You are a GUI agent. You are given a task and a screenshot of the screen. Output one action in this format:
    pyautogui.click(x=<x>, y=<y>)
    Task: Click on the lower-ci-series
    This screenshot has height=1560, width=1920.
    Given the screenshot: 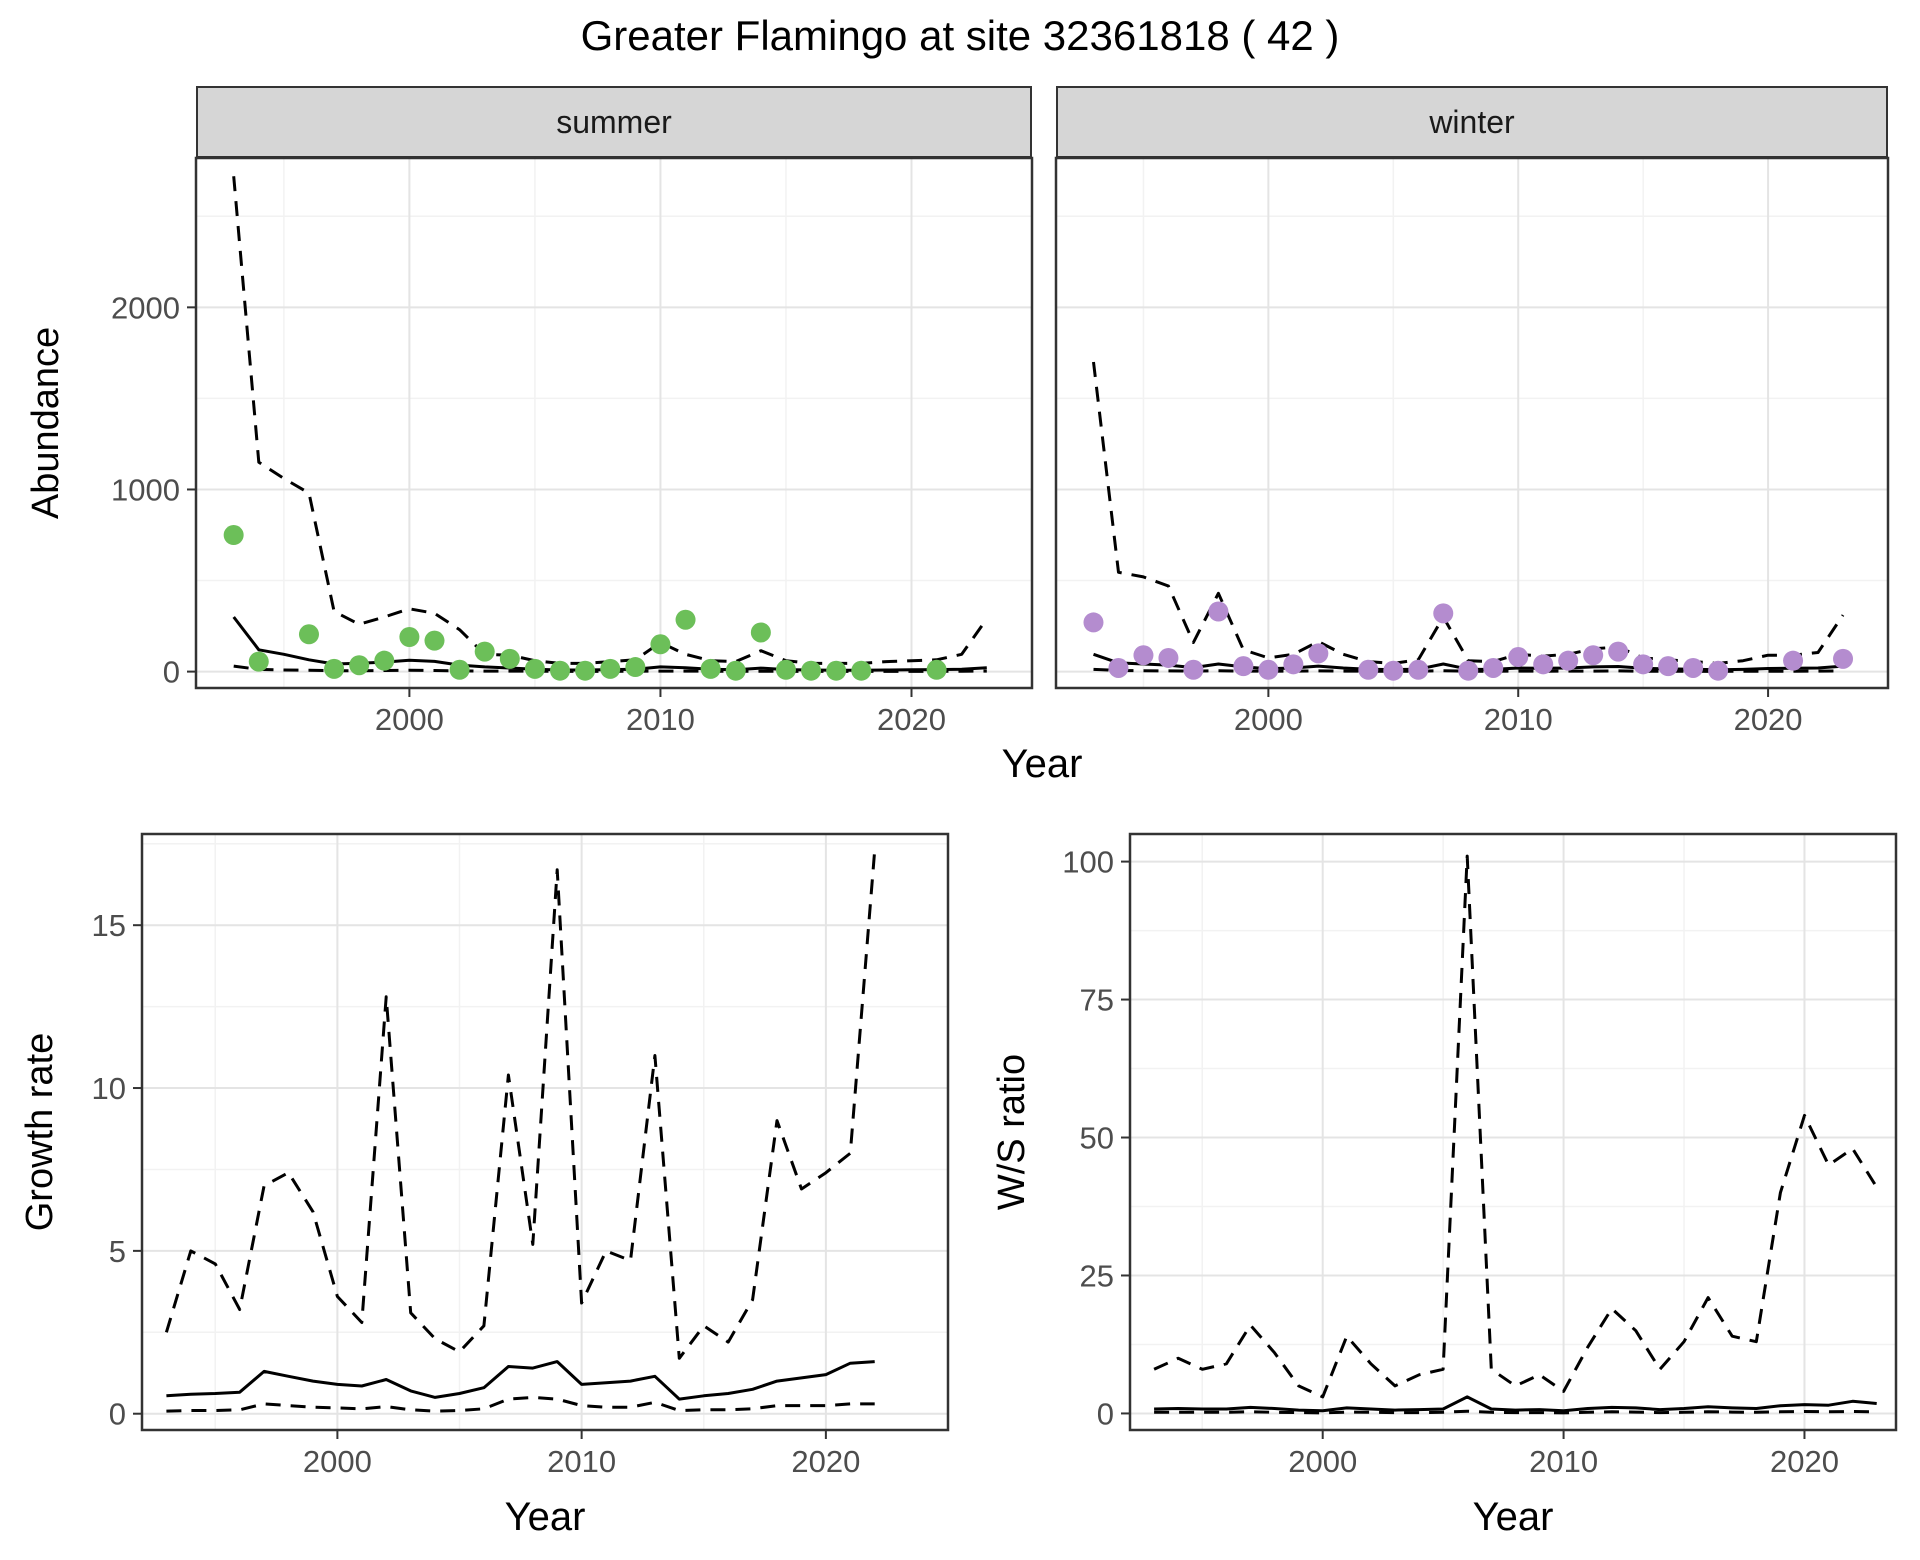 What is the action you would take?
    pyautogui.click(x=520, y=1404)
    